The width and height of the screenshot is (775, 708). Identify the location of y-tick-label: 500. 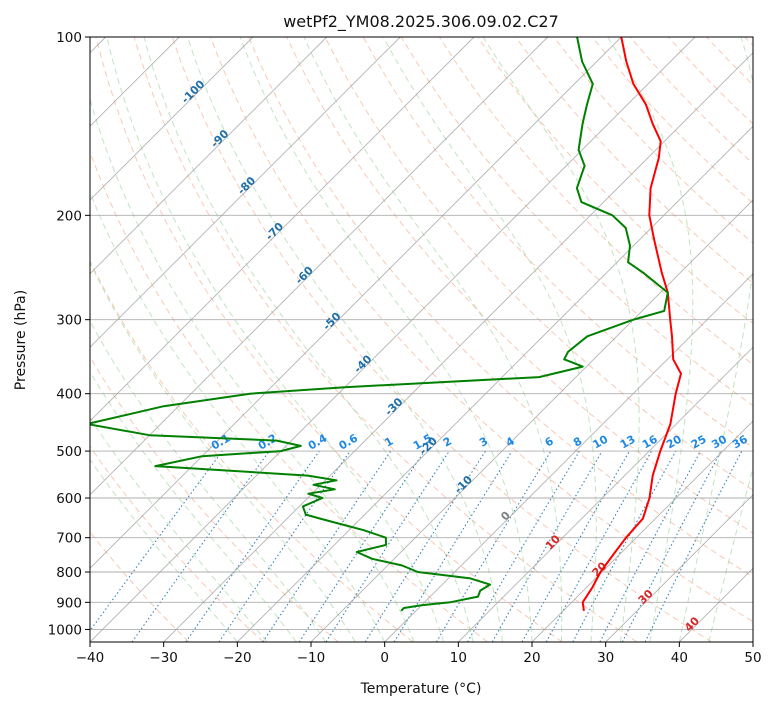
(69, 452).